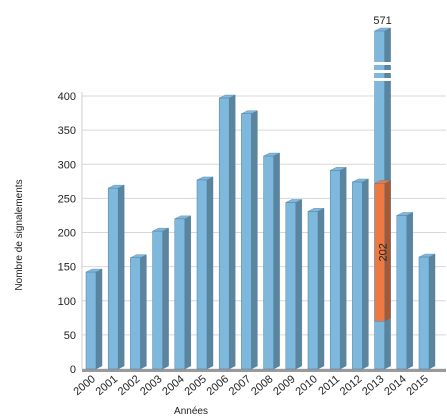 This screenshot has width=447, height=418. What do you see at coordinates (262, 385) in the screenshot?
I see `x-tick-label-2008: 2008` at bounding box center [262, 385].